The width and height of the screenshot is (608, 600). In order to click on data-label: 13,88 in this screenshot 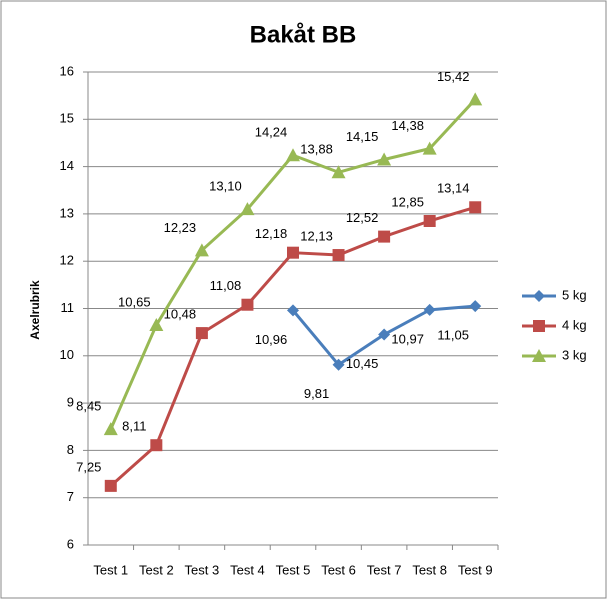, I will do `click(316, 149)`.